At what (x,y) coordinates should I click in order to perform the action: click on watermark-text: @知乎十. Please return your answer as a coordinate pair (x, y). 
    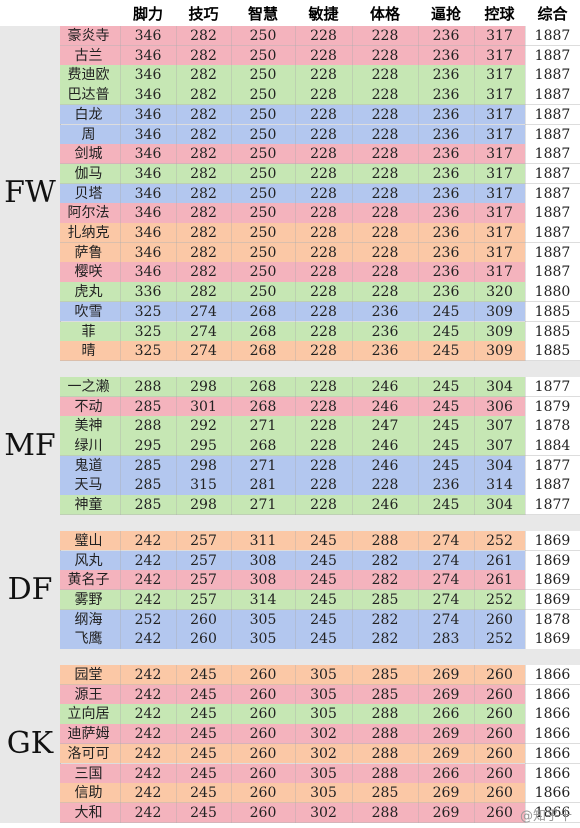
    Looking at the image, I should click on (545, 816).